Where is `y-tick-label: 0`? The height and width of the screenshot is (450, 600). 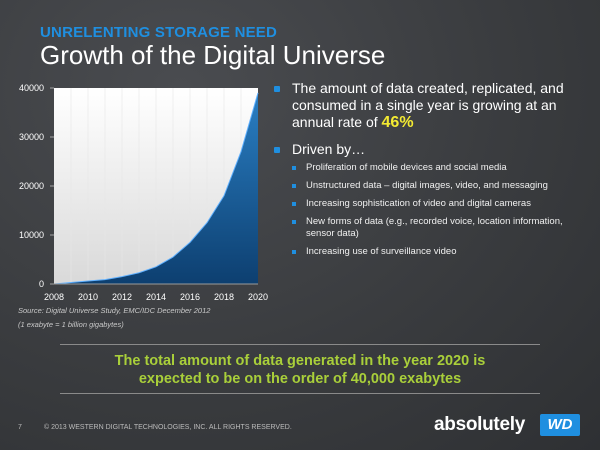 y-tick-label: 0 is located at coordinates (41, 284).